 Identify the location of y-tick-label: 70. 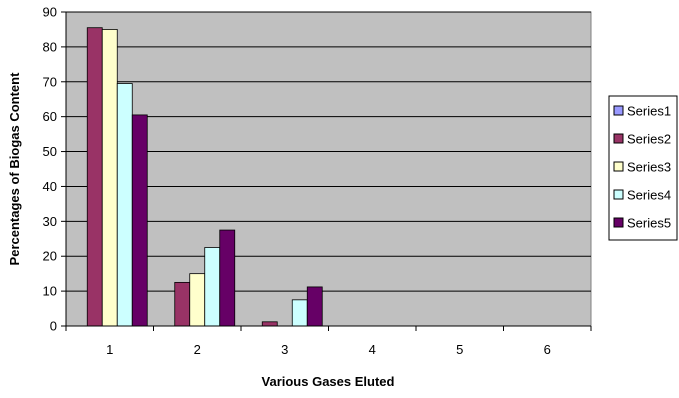
(50, 81).